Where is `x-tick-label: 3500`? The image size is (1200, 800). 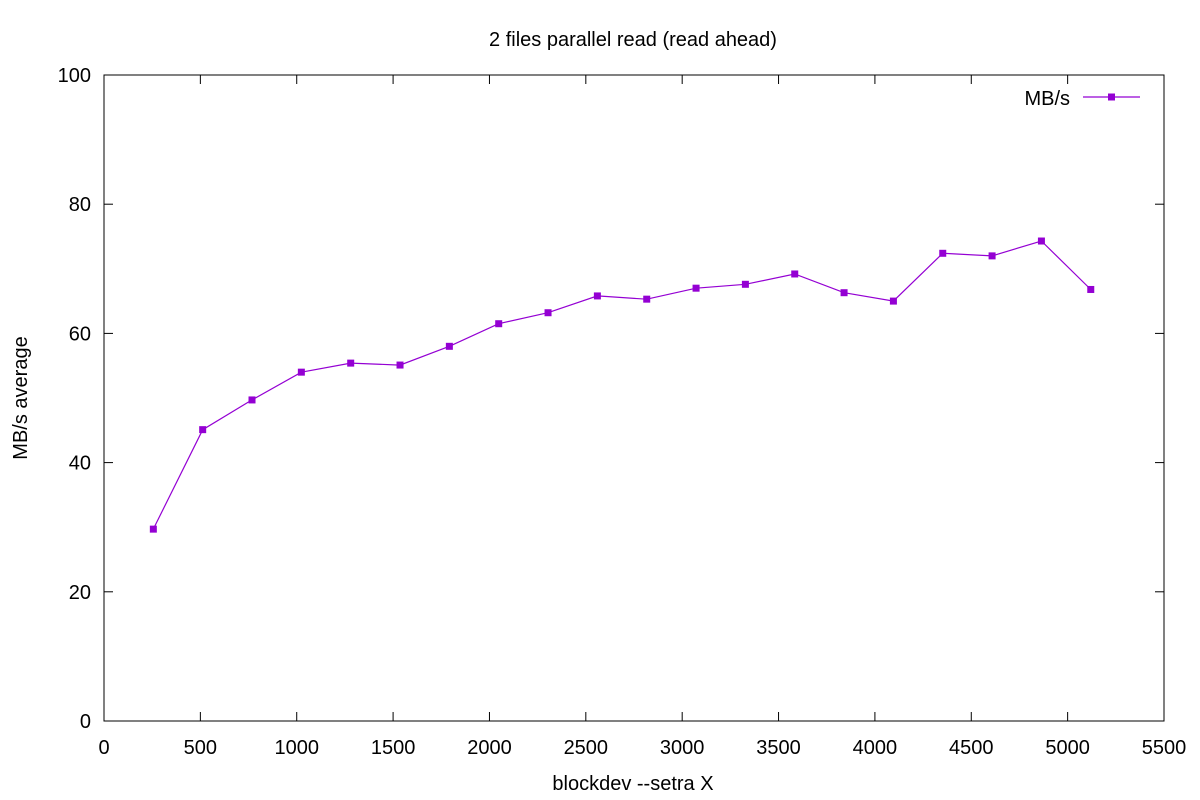
x-tick-label: 3500 is located at coordinates (778, 748).